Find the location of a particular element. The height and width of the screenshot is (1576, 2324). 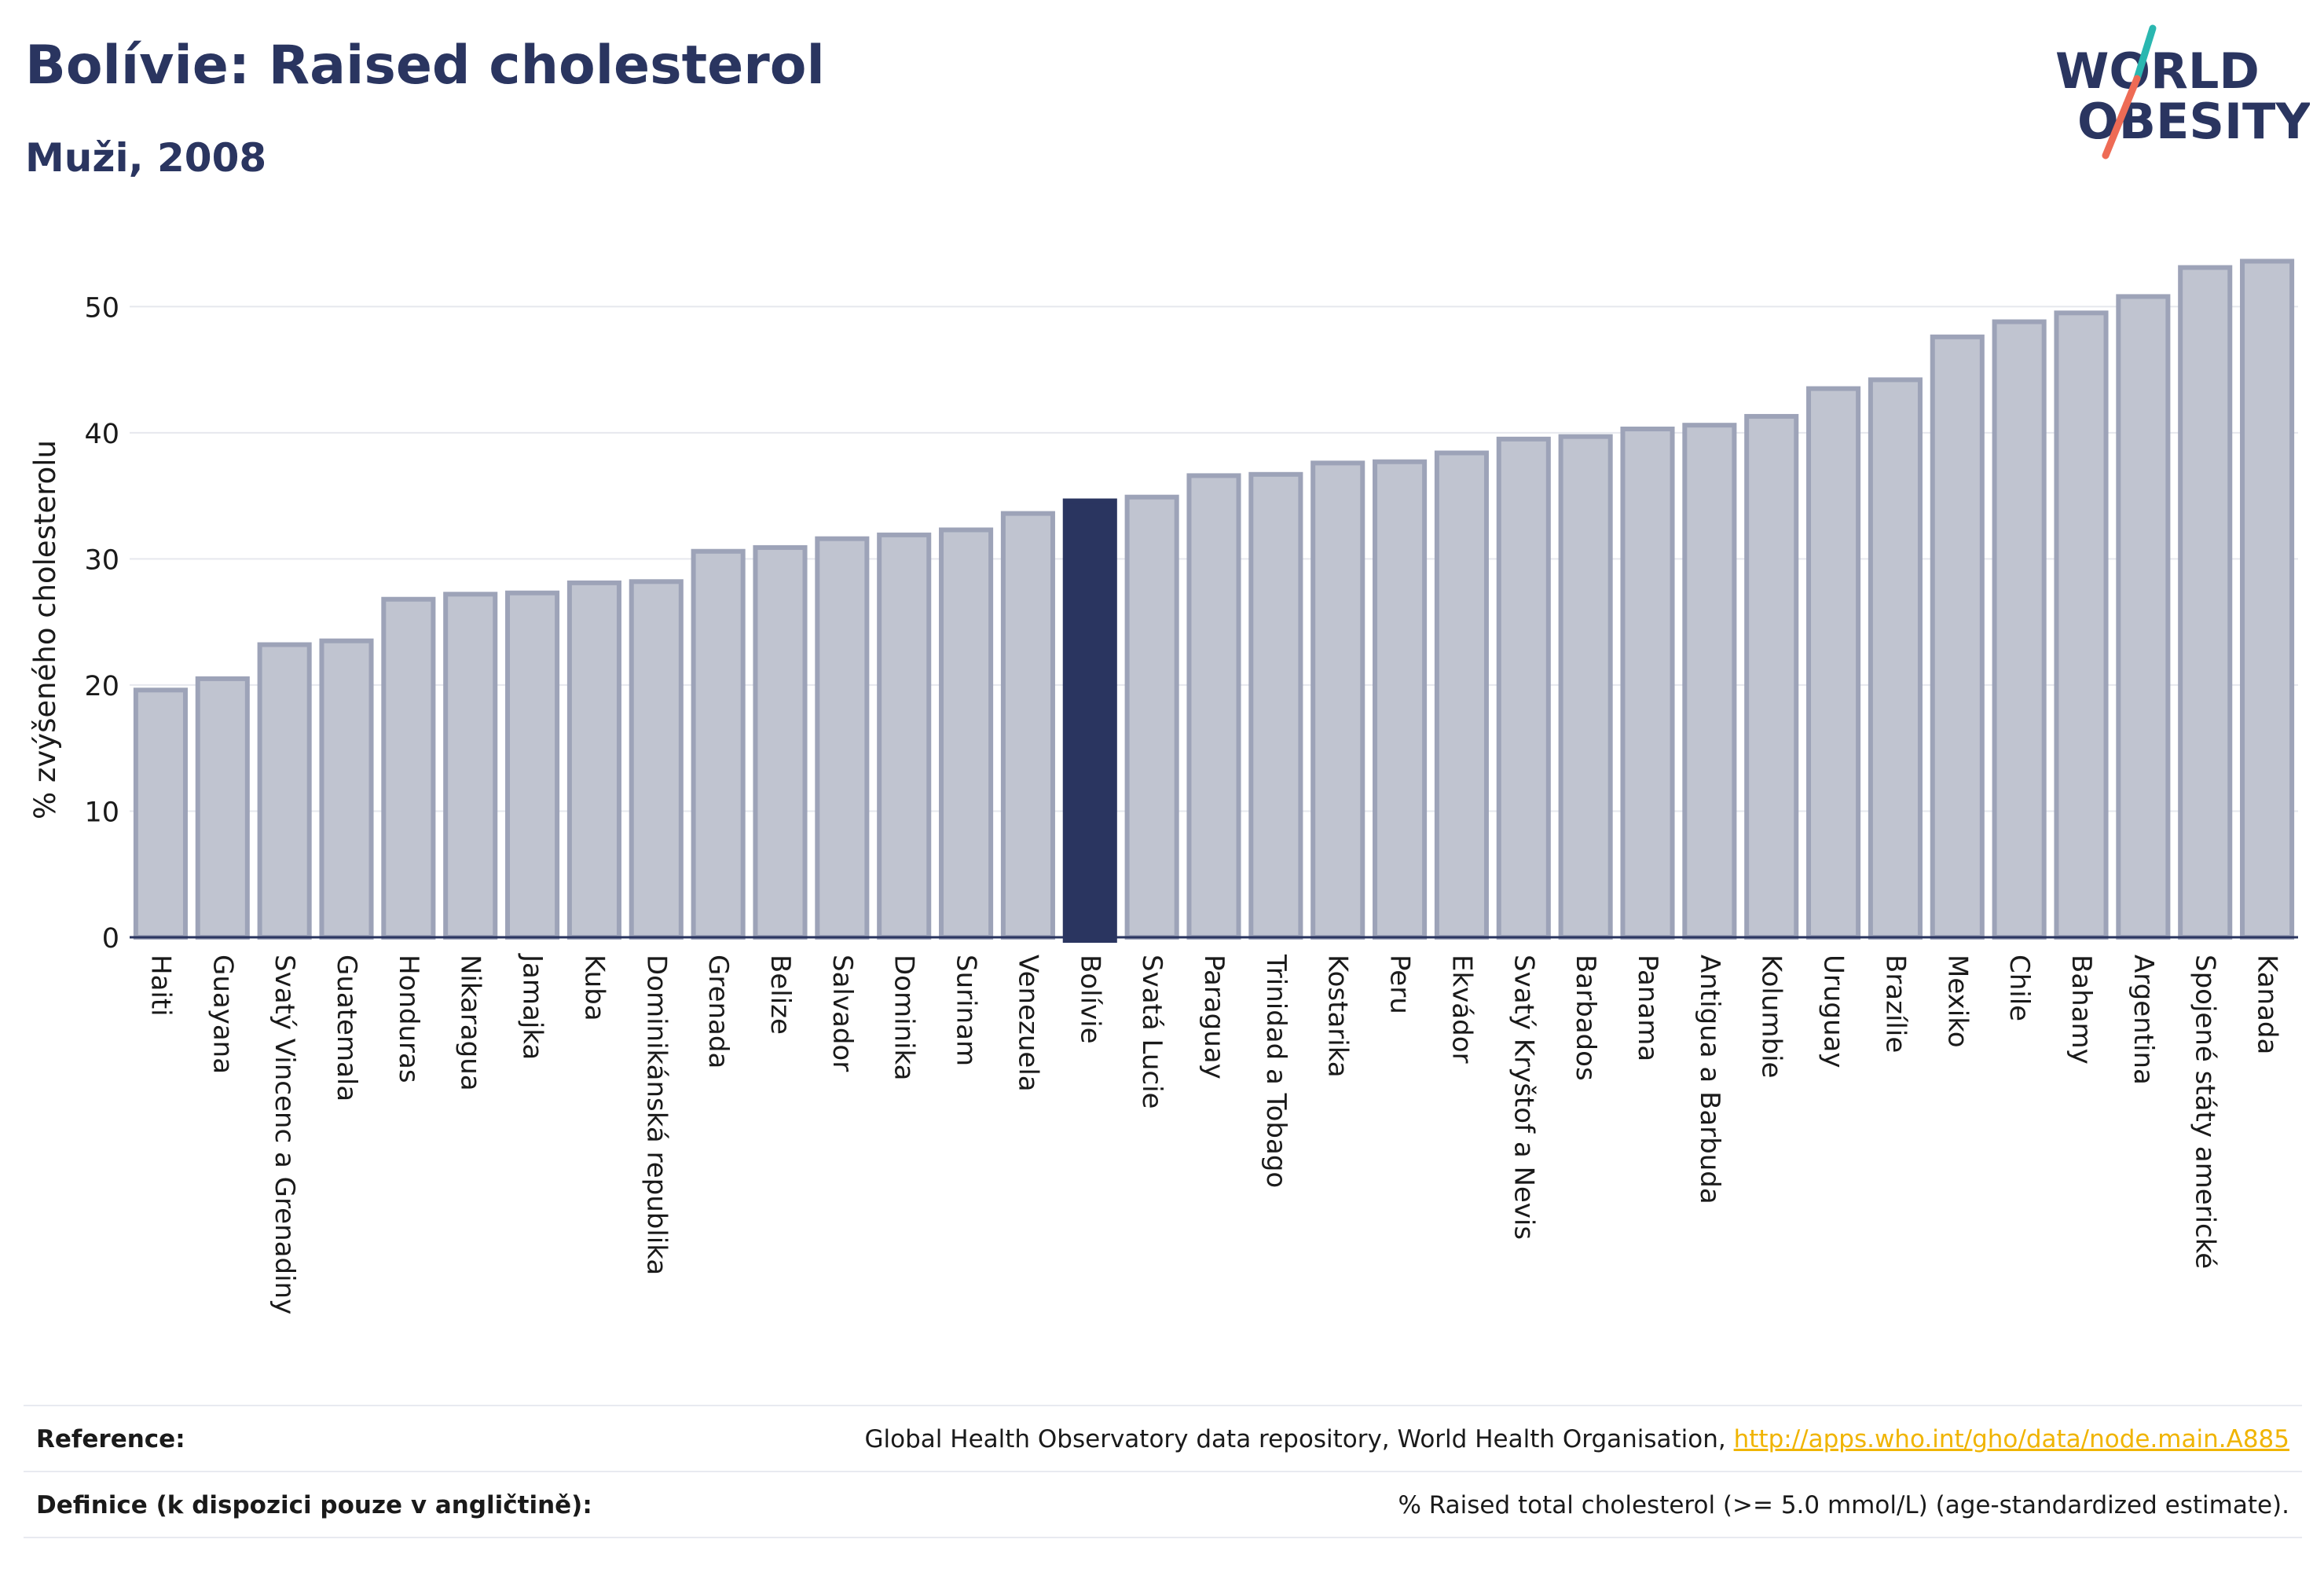

x-tick-label: Antigua a Barbuda is located at coordinates (1709, 1079).